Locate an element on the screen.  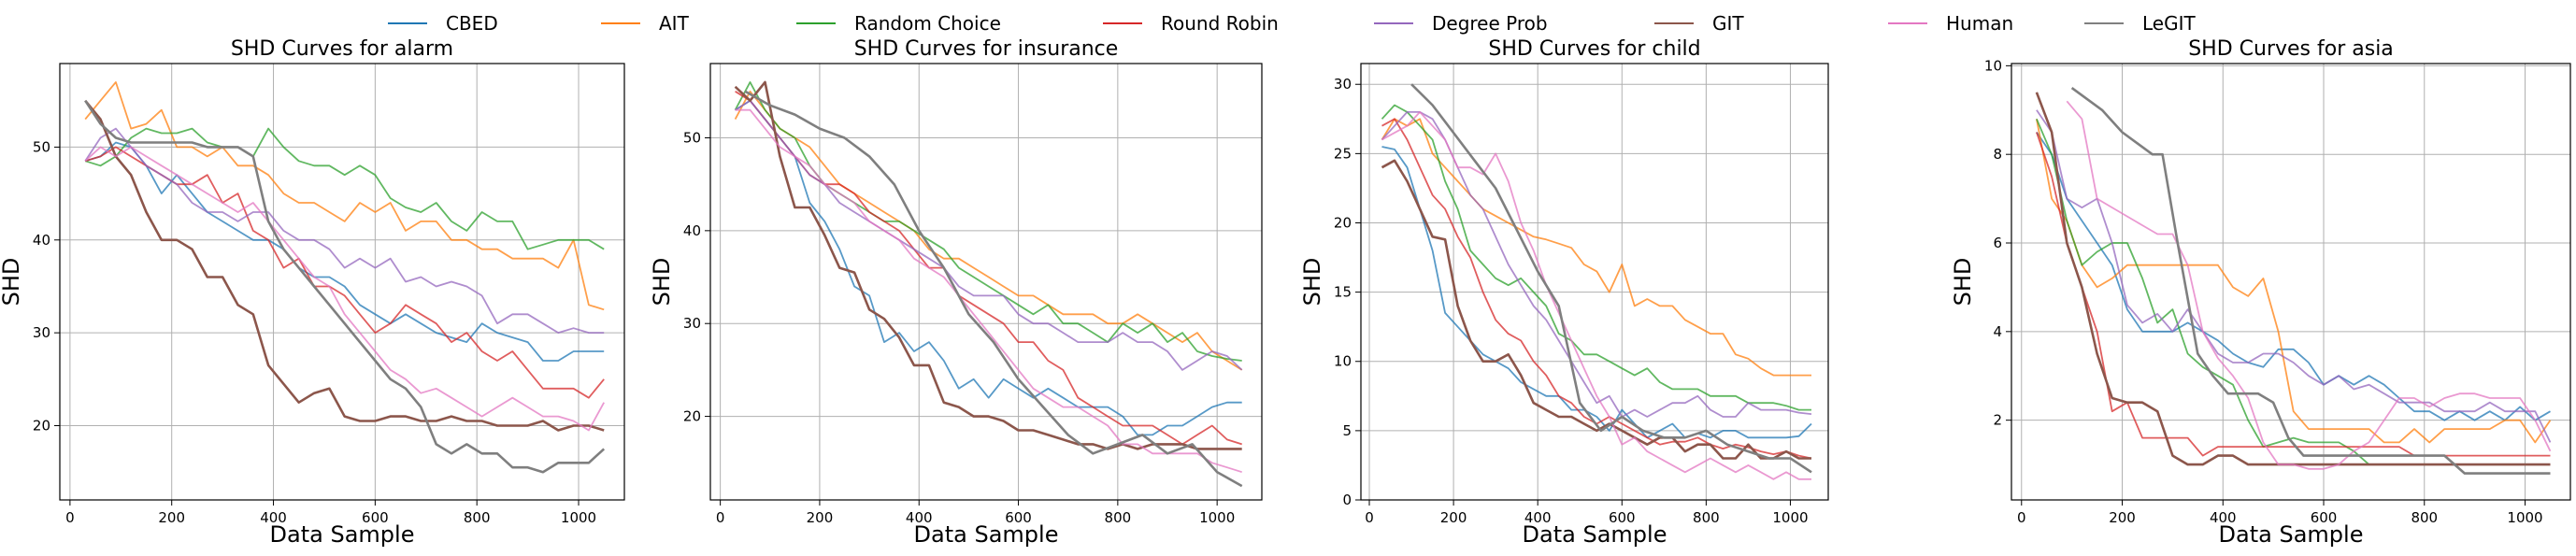
legend-entry-ait: AIT is located at coordinates (645, 23).